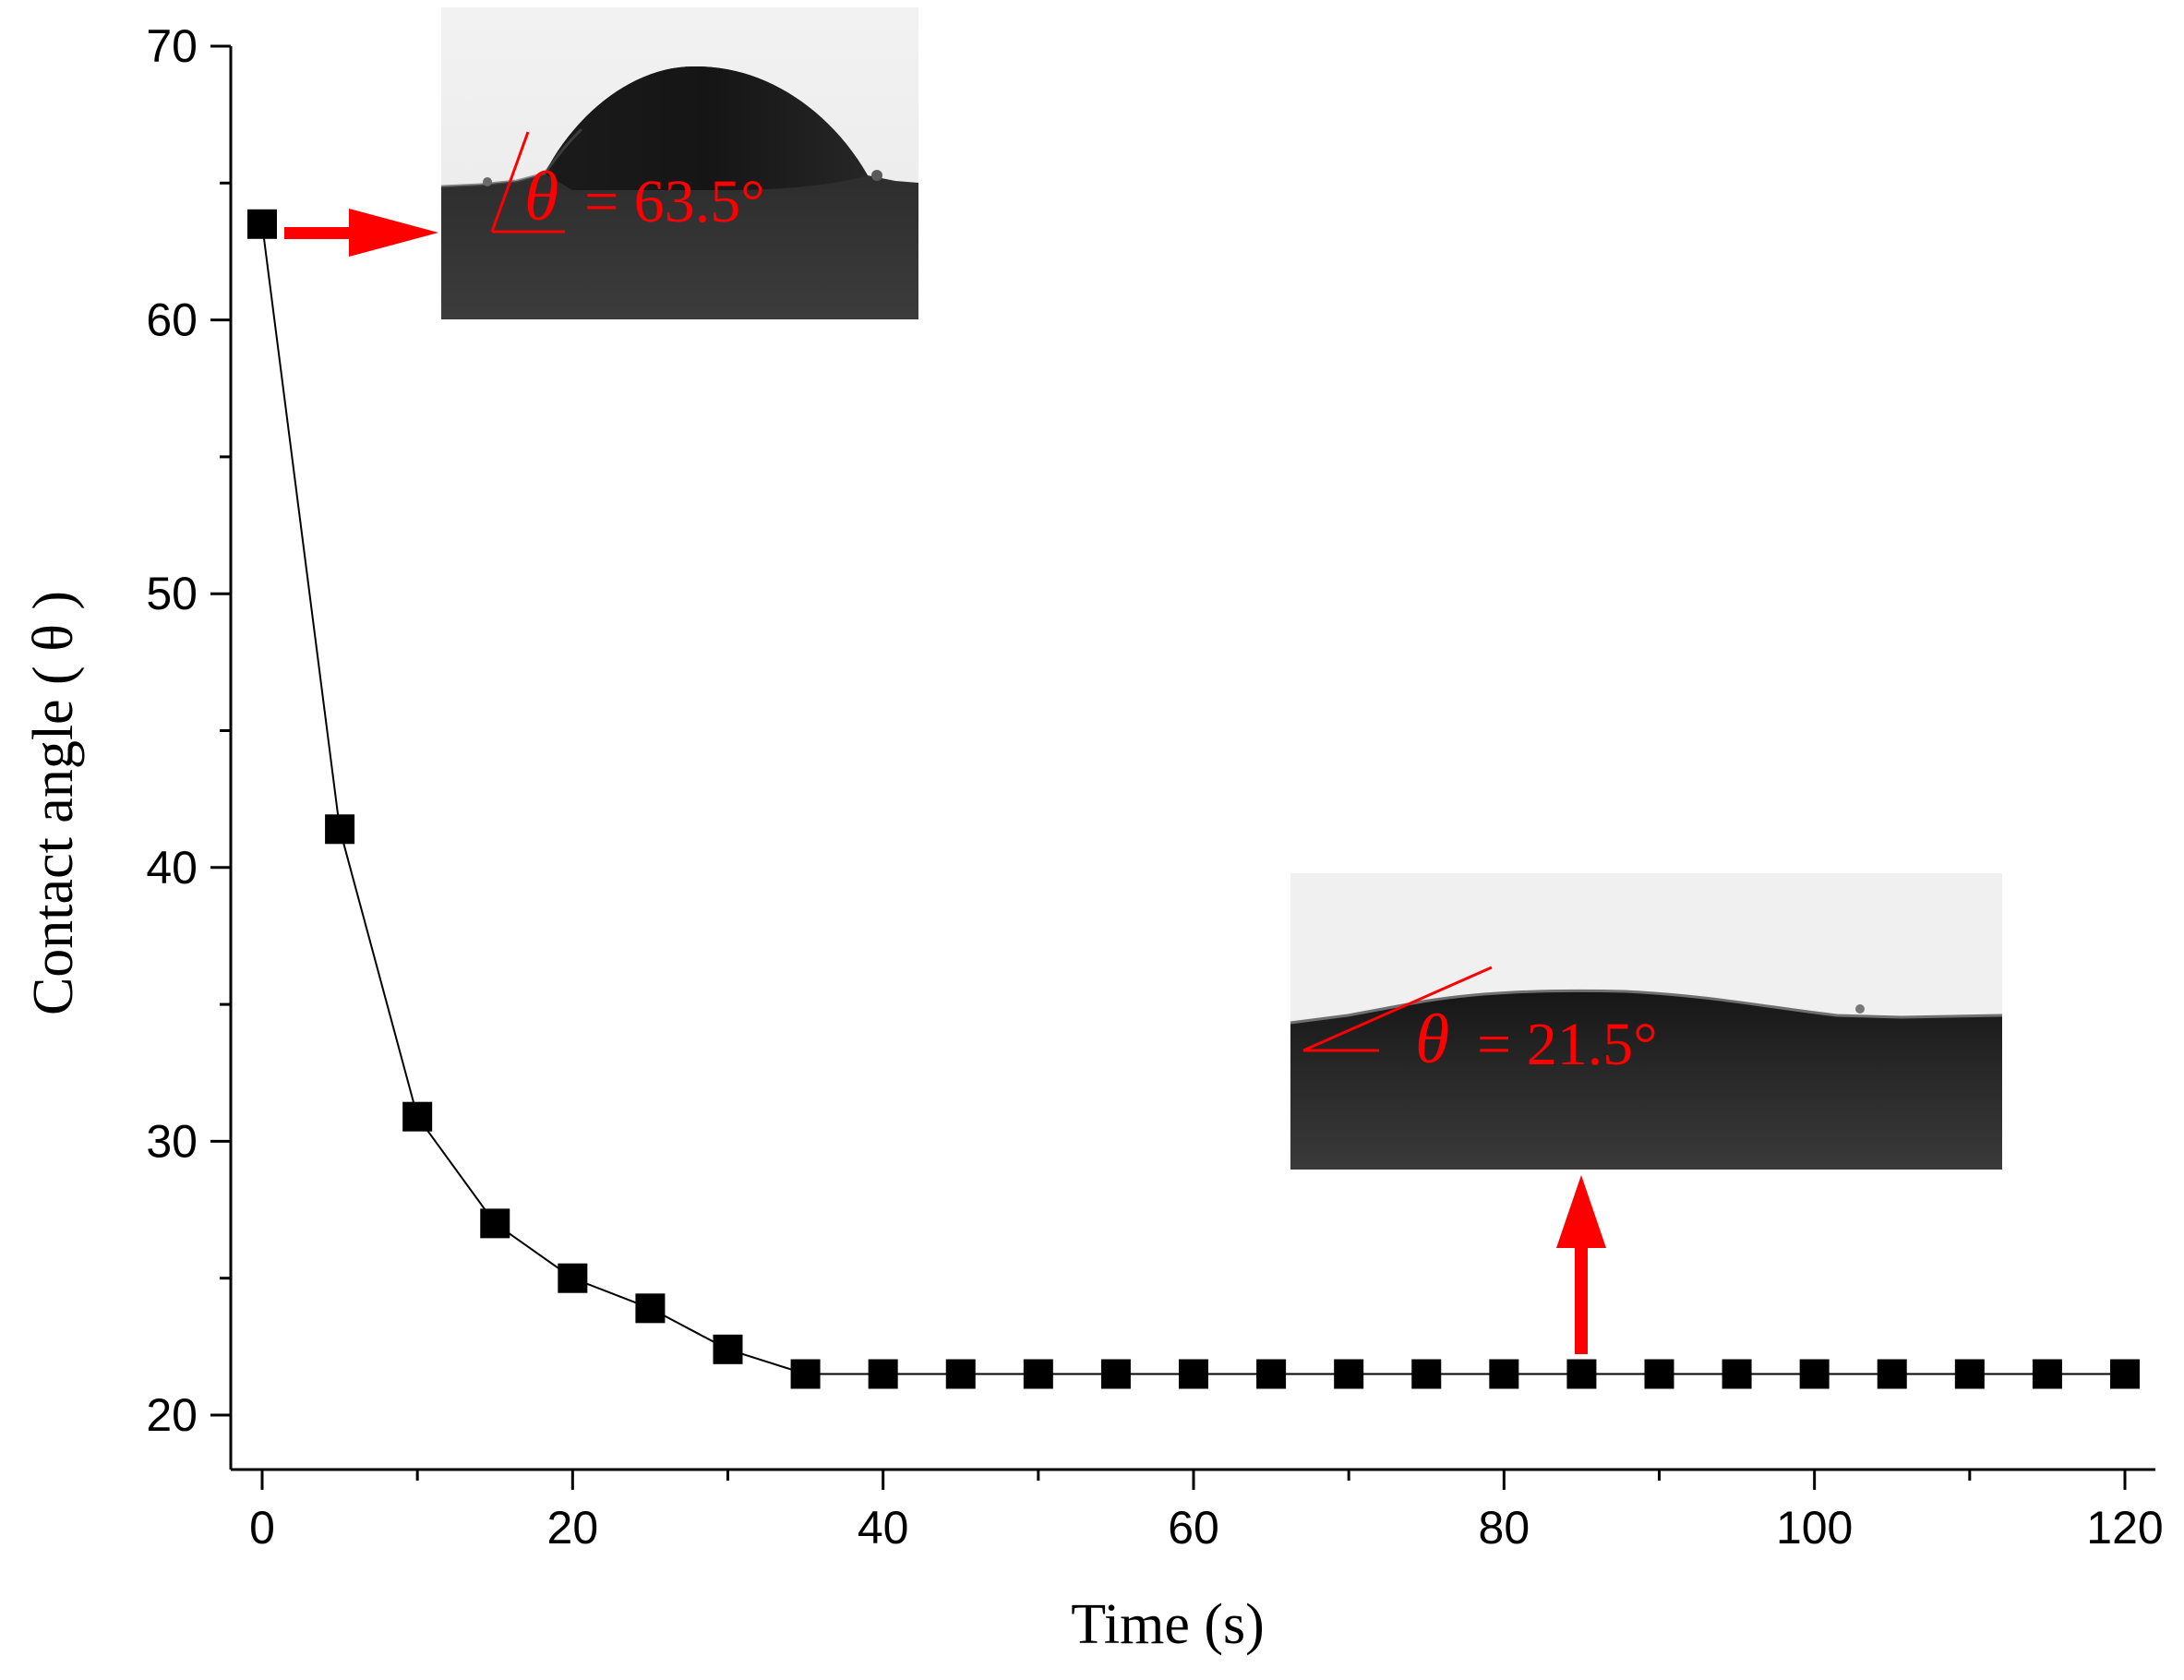 Image resolution: width=2184 pixels, height=1680 pixels. I want to click on arrow-right-annotation, so click(361, 233).